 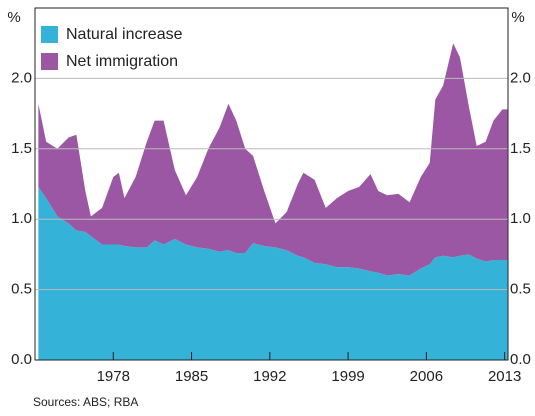 I want to click on y-tick-label: 0.0, so click(x=21, y=359).